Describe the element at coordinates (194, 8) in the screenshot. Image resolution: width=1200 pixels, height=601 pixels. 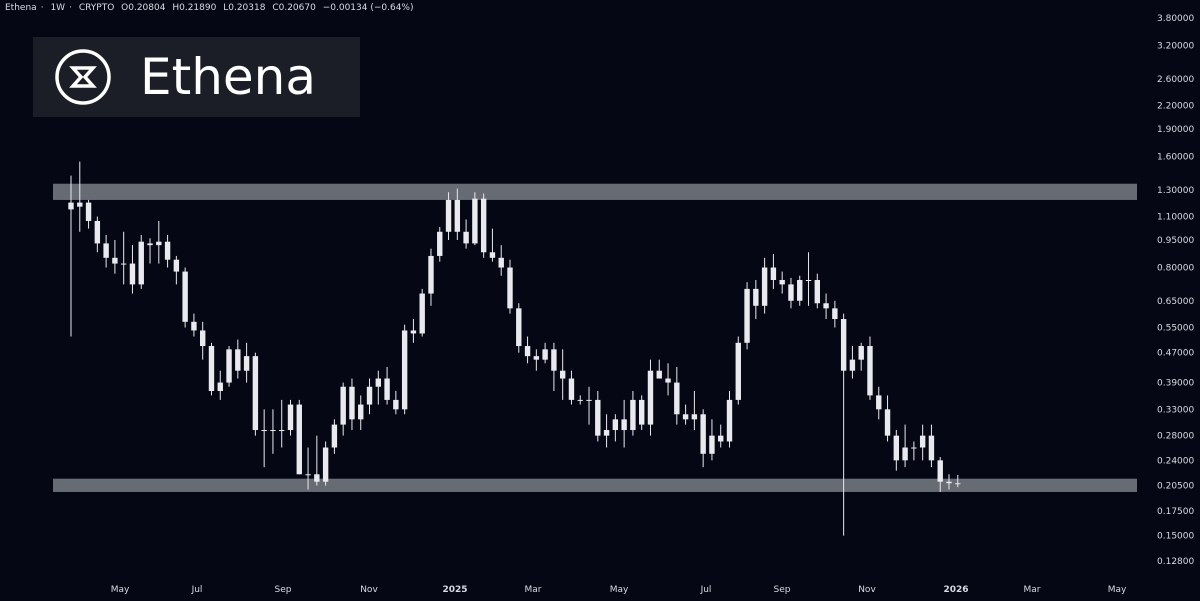
I see `high-value: H0.21890` at that location.